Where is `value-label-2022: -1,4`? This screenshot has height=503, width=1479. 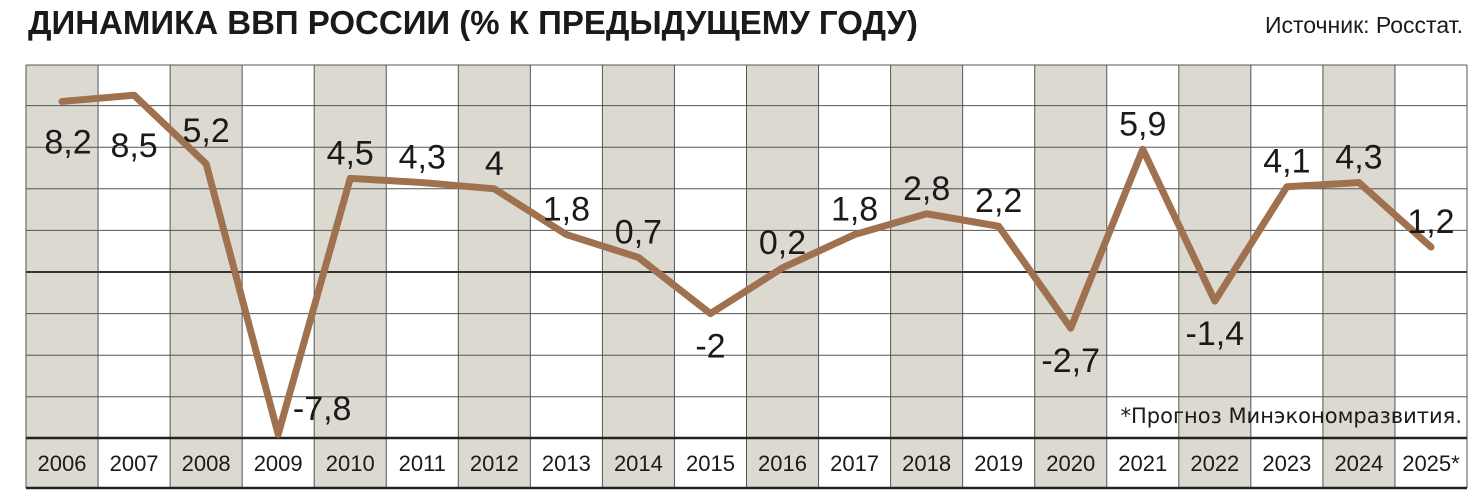 value-label-2022: -1,4 is located at coordinates (1215, 334).